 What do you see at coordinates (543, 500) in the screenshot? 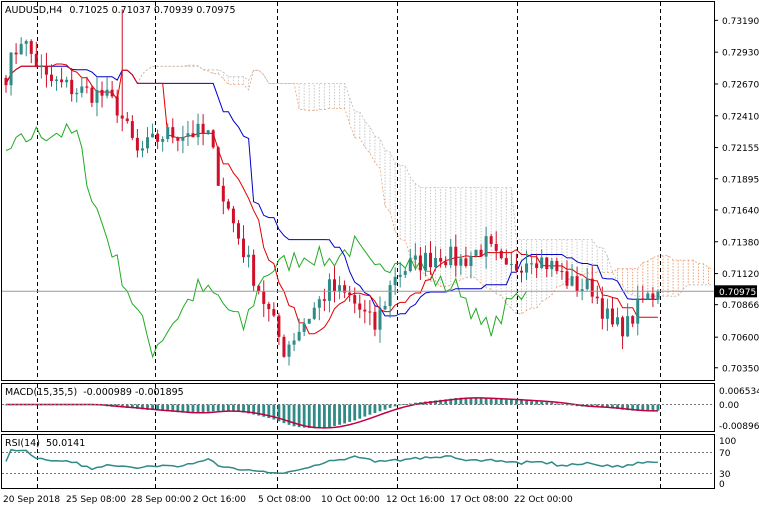
I see `time-tick-label: 22 Oct 00:00` at bounding box center [543, 500].